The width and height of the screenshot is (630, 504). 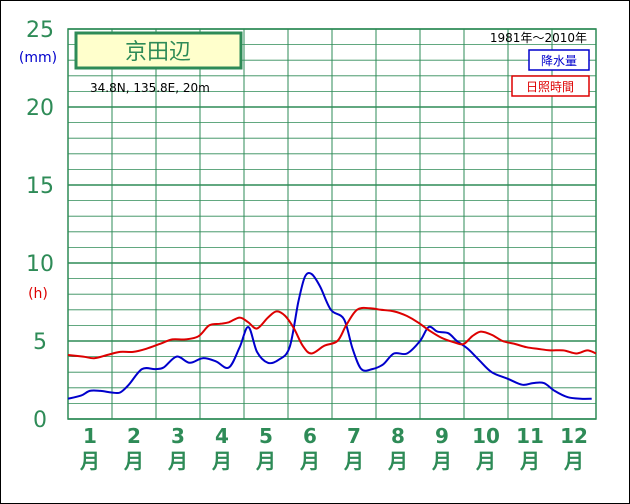 What do you see at coordinates (486, 436) in the screenshot?
I see `month-number-label: 10` at bounding box center [486, 436].